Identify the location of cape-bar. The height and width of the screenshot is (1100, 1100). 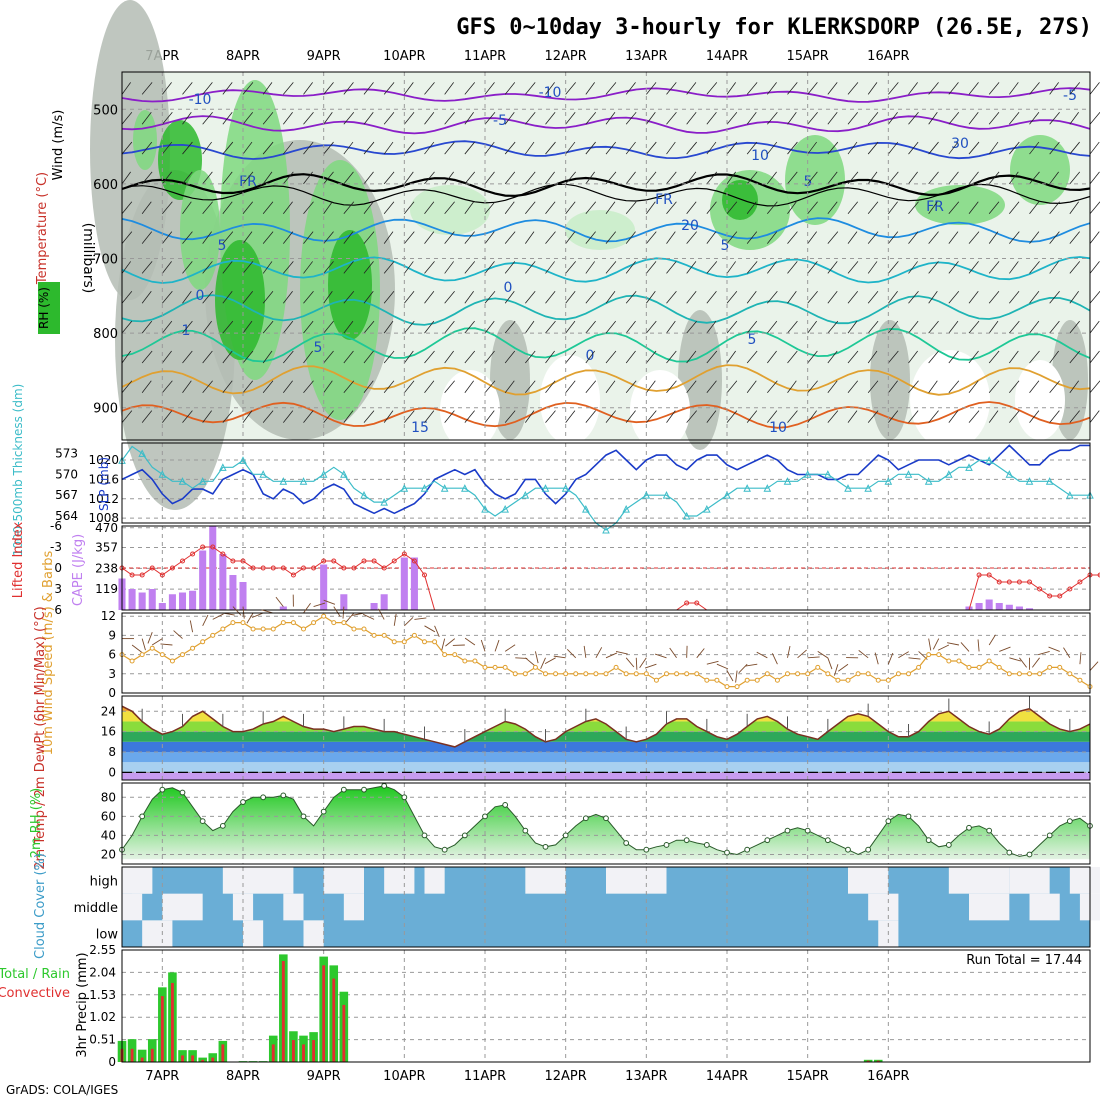
(223, 582).